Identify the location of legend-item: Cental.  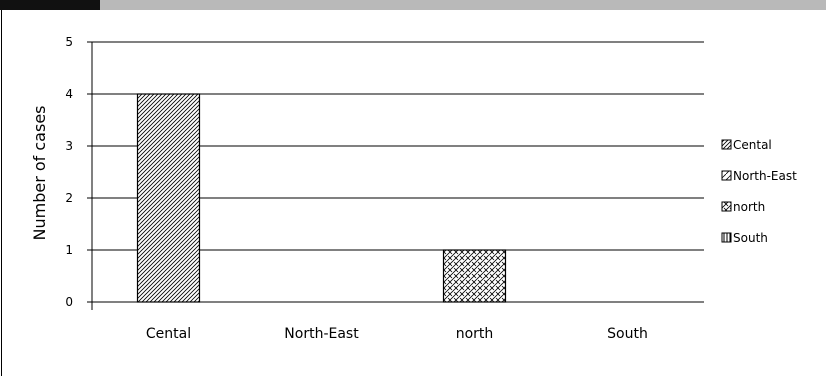
(746, 145).